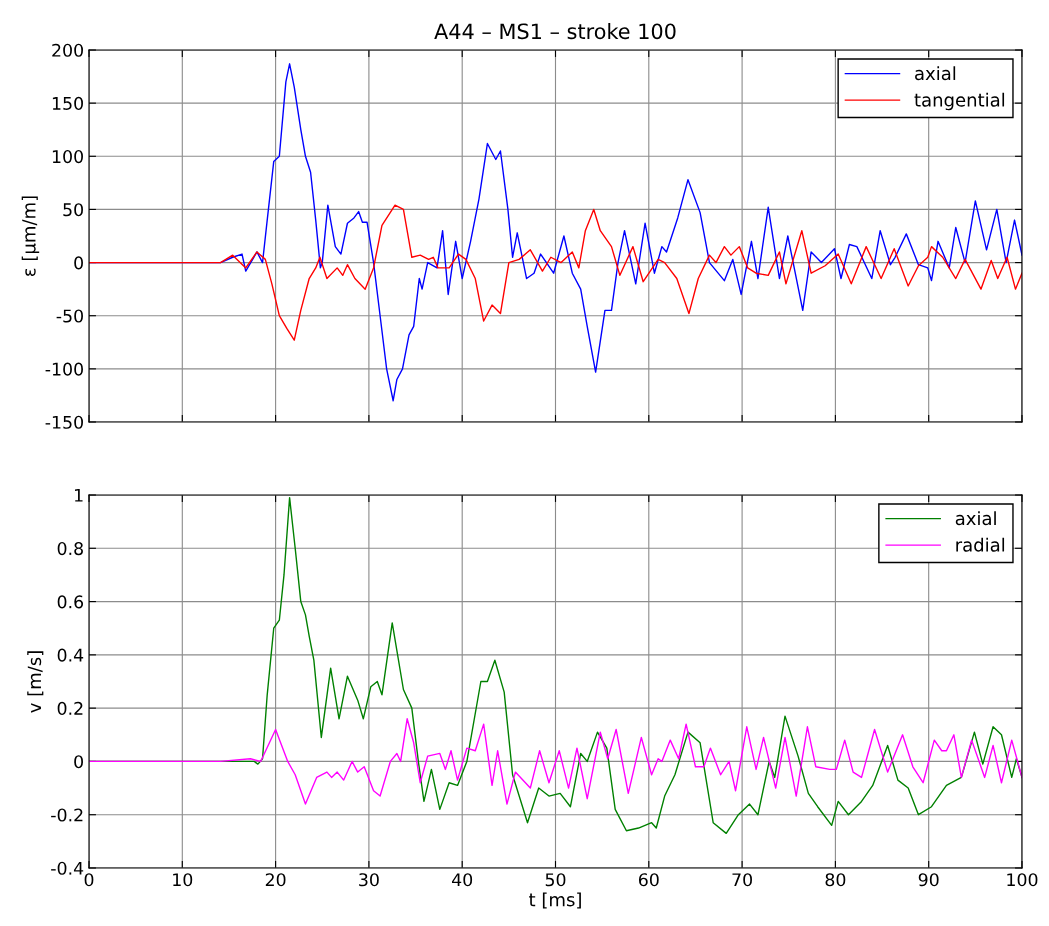 The image size is (1049, 926). I want to click on x-tick-label: 10, so click(183, 880).